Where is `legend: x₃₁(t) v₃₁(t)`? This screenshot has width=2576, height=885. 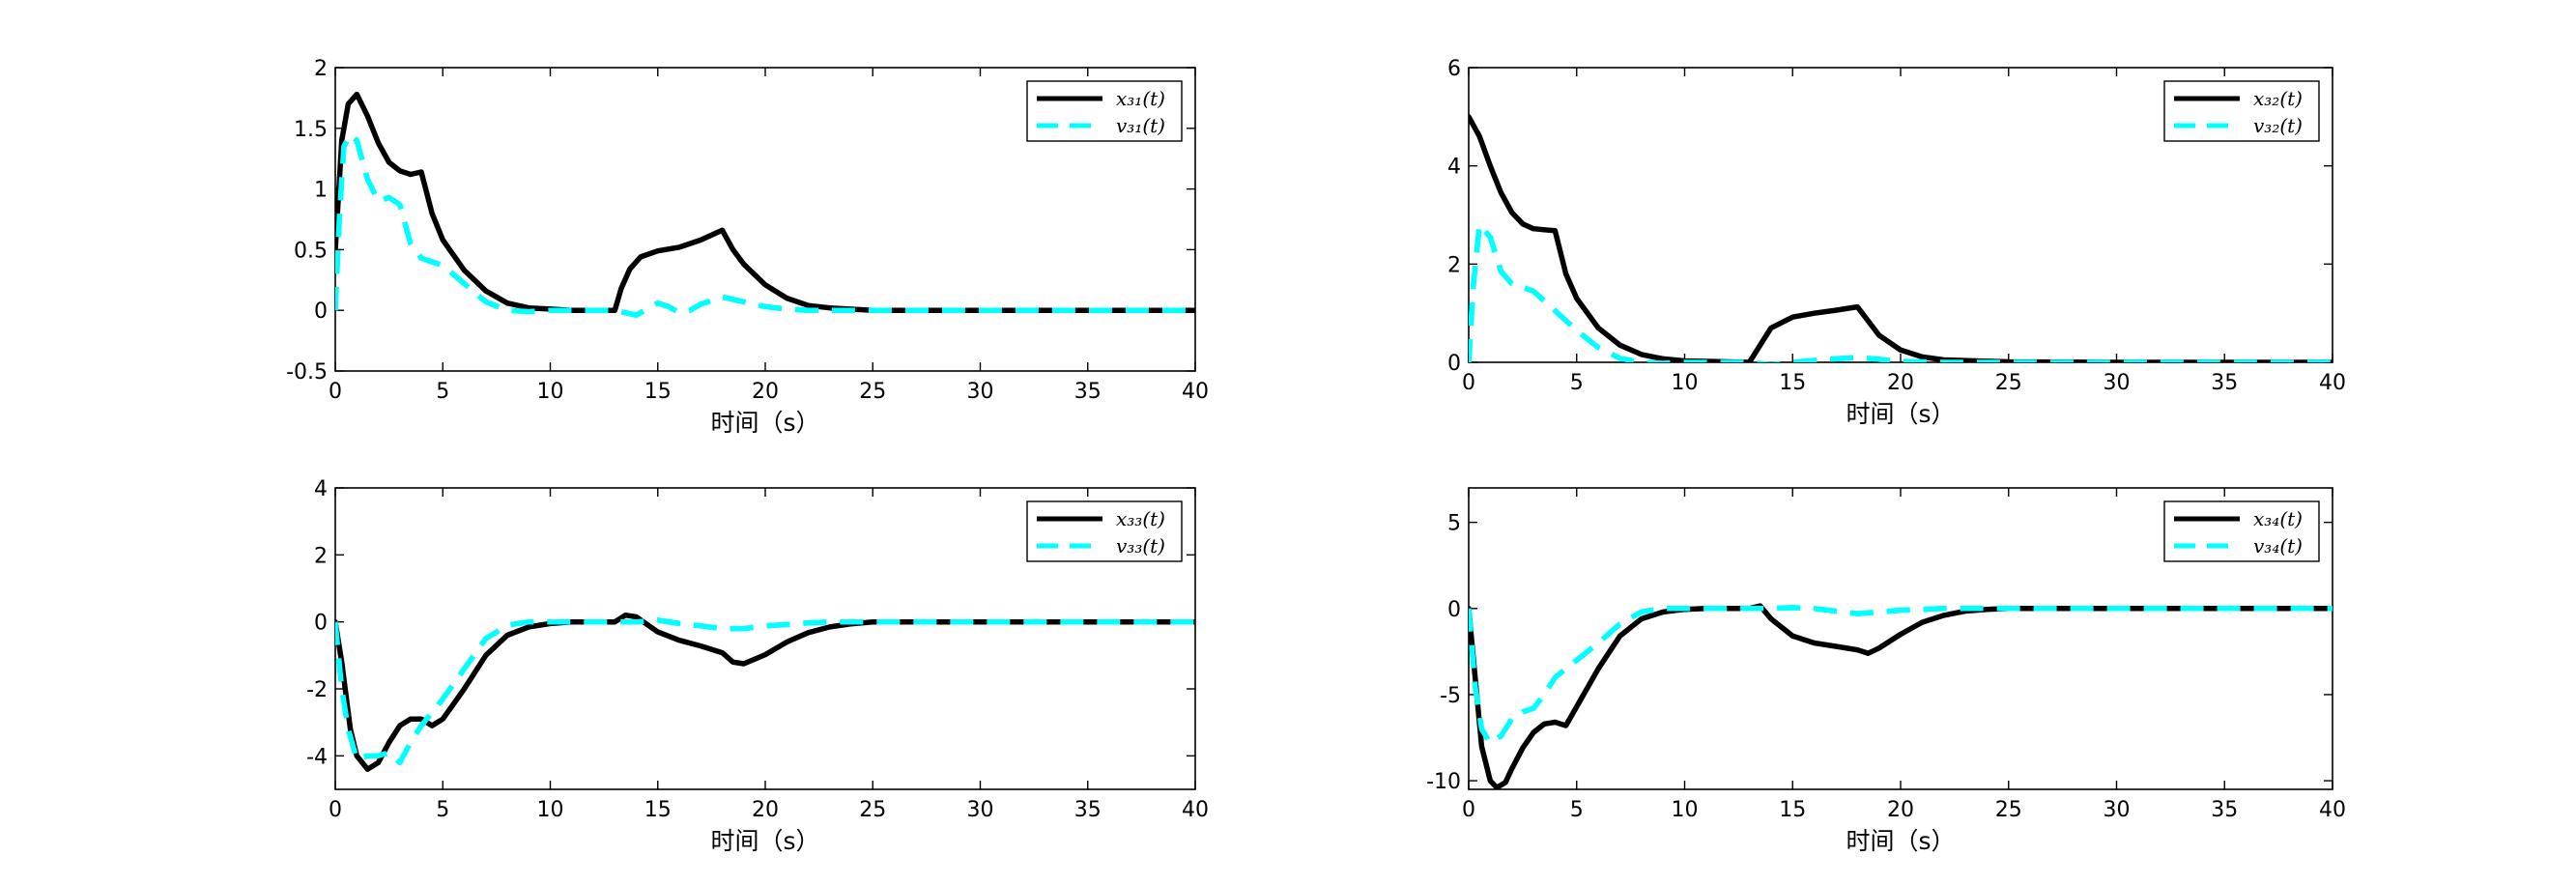
legend: x₃₁(t) v₃₁(t) is located at coordinates (1105, 111).